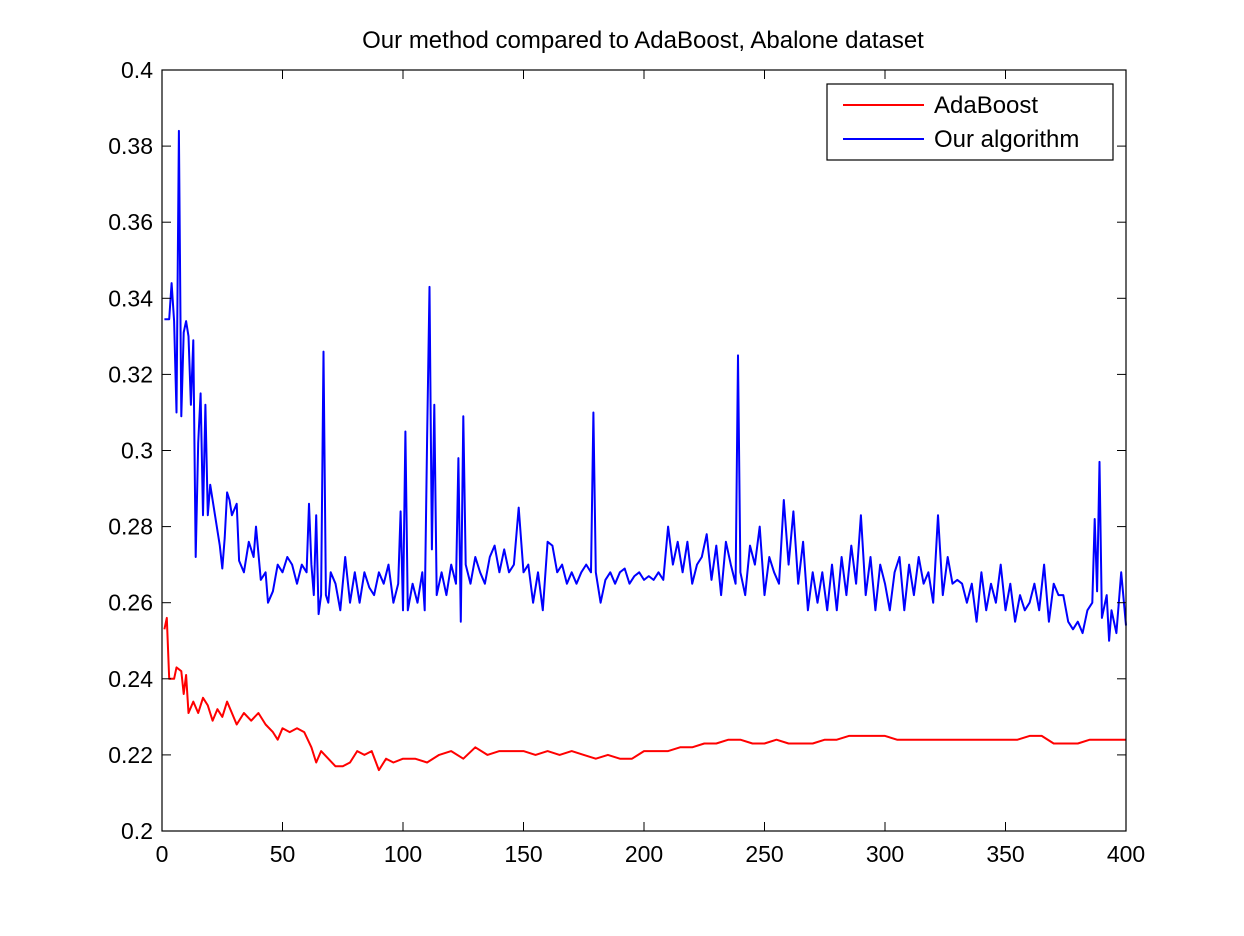  I want to click on legend-box, so click(970, 122).